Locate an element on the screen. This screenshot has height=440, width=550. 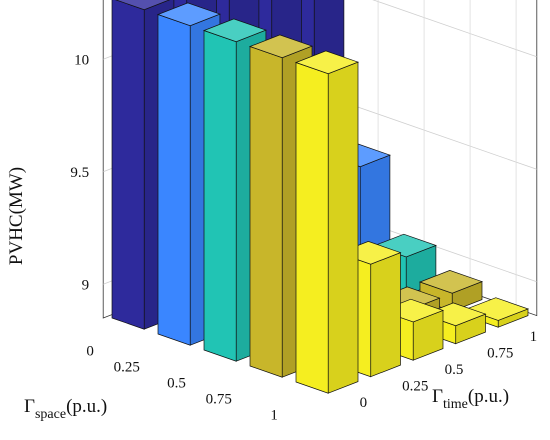
z-tick-label: 9 is located at coordinates (86, 285).